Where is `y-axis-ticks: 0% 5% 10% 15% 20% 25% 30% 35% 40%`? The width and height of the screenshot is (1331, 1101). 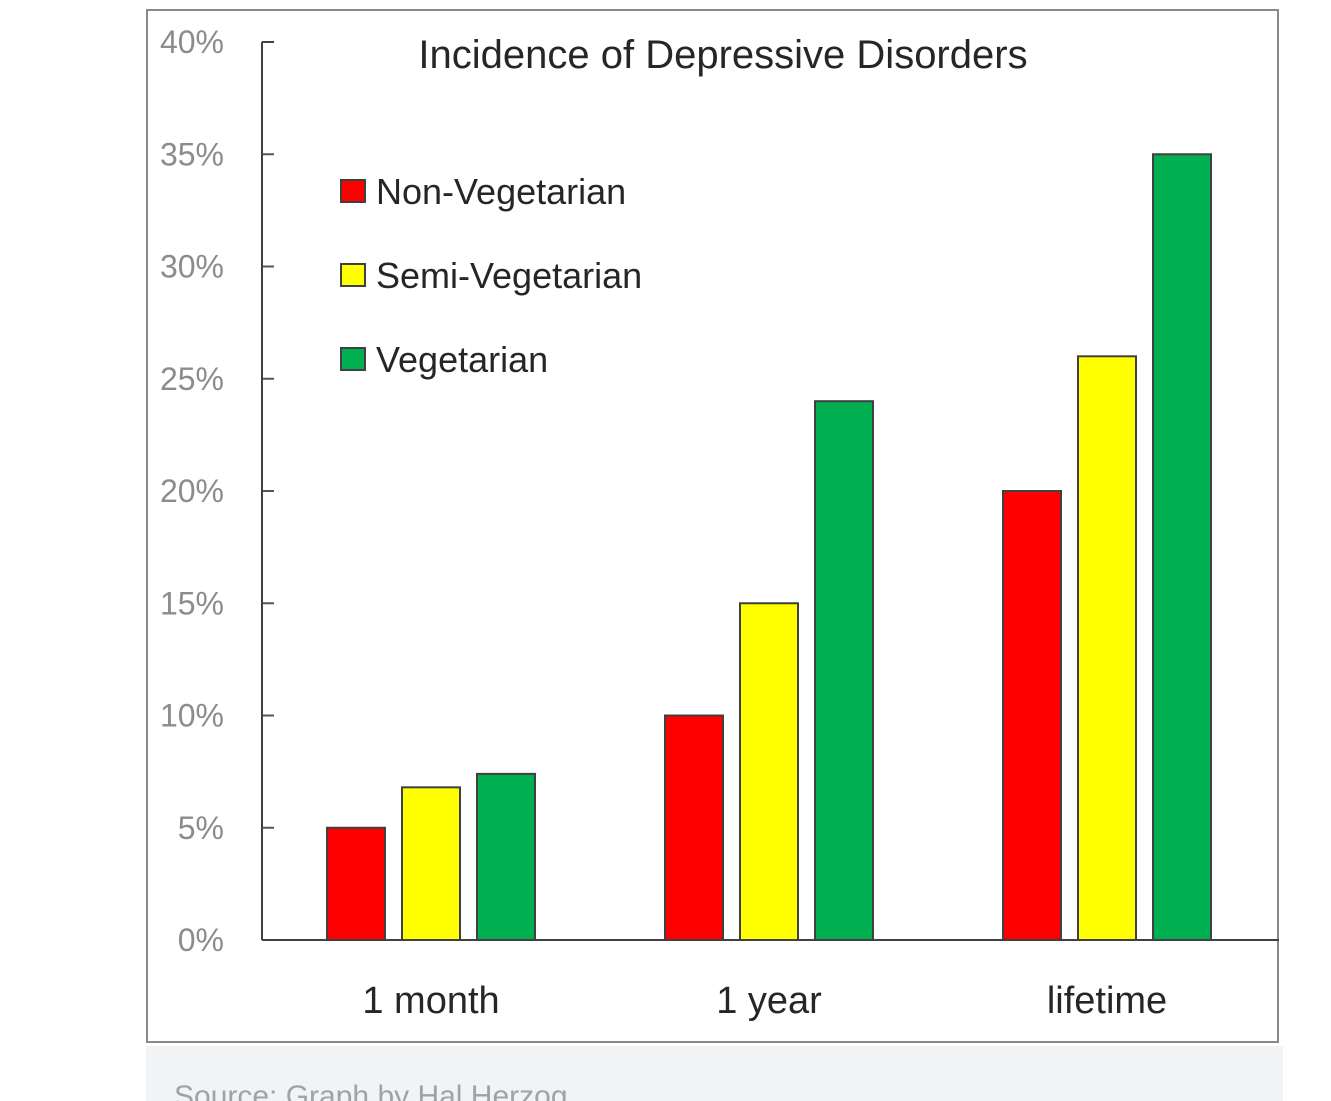 y-axis-ticks: 0% 5% 10% 15% 20% 25% 30% 35% 40% is located at coordinates (217, 491).